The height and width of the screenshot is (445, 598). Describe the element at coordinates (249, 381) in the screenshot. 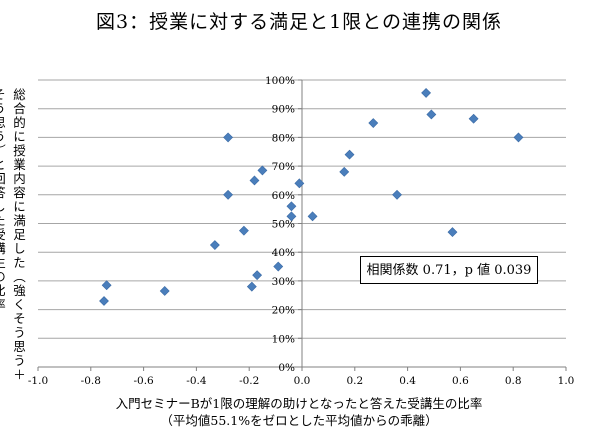

I see `x-tick-label: -0.2` at that location.